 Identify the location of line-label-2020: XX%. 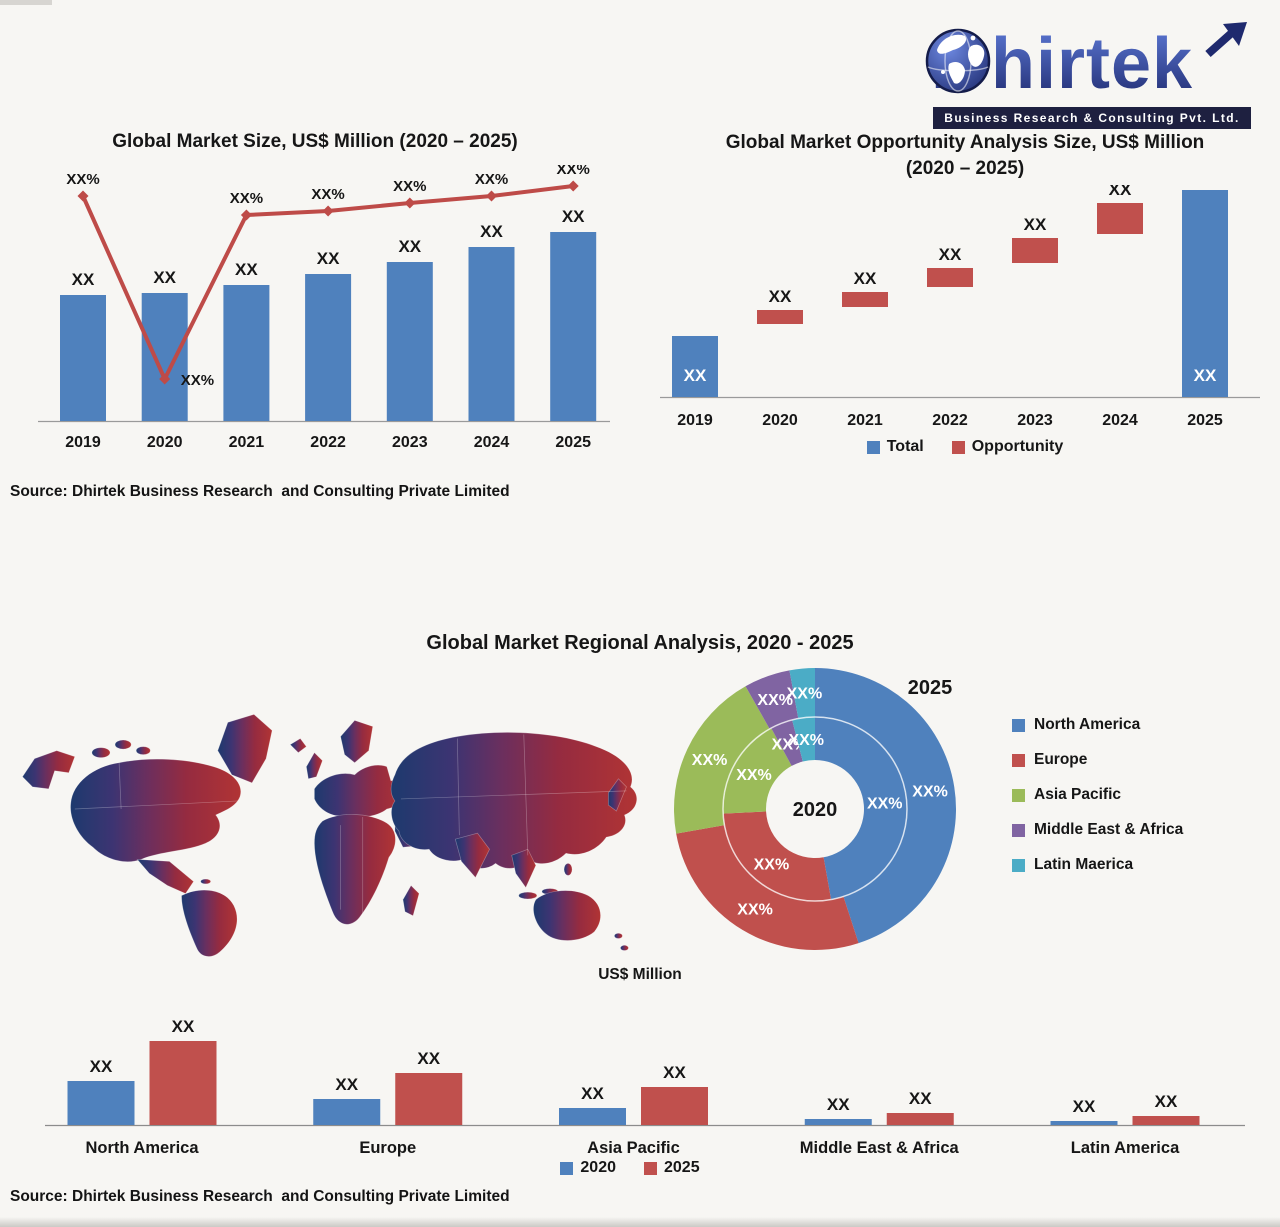
(197, 380).